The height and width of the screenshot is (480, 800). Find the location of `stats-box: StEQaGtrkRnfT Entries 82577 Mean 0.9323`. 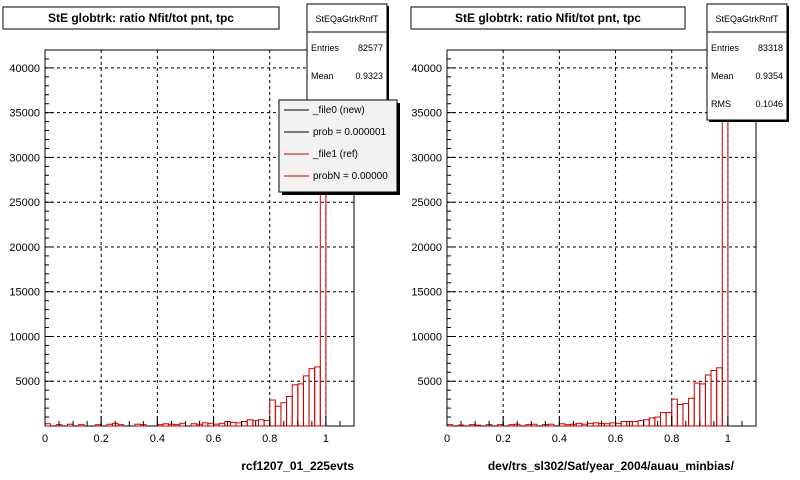

stats-box: StEQaGtrkRnfT Entries 82577 Mean 0.9323 is located at coordinates (347, 52).